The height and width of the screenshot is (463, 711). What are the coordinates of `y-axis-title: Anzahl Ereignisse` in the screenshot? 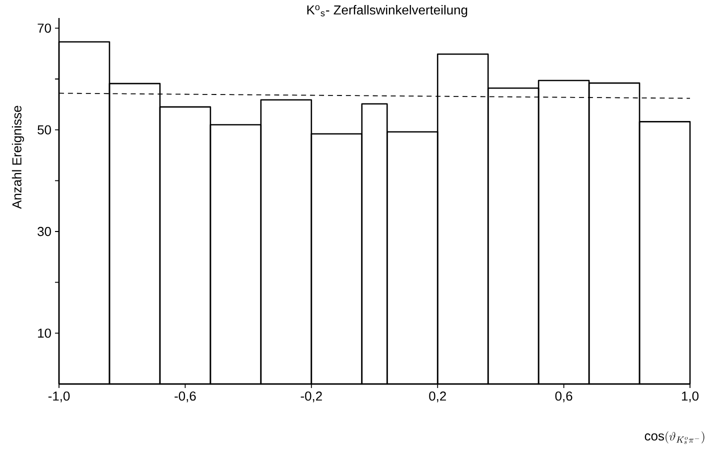 It's located at (18, 157).